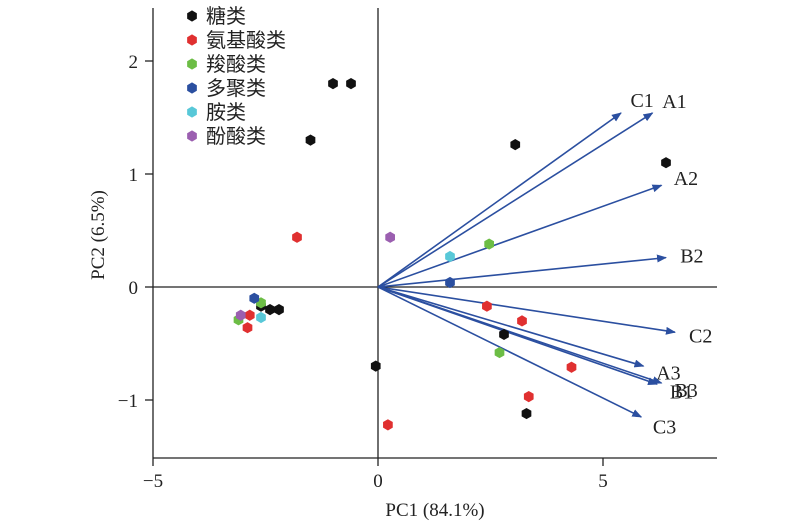 This screenshot has height=528, width=800. I want to click on vector-label-b2: B2, so click(691, 256).